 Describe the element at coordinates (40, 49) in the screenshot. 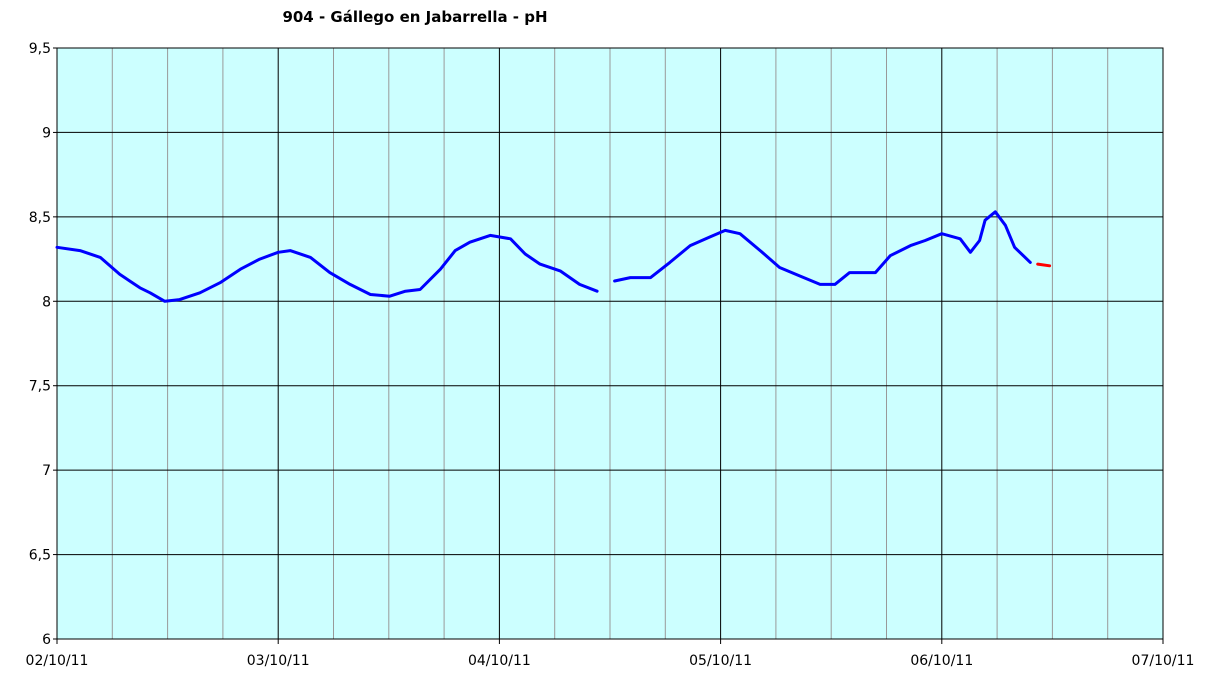

I see `y-tick-label: 9,5` at that location.